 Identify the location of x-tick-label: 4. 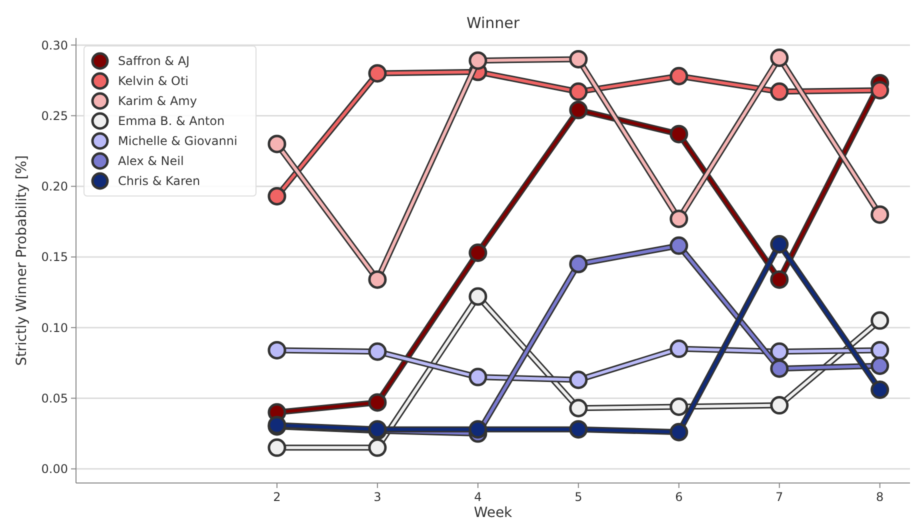
(478, 497).